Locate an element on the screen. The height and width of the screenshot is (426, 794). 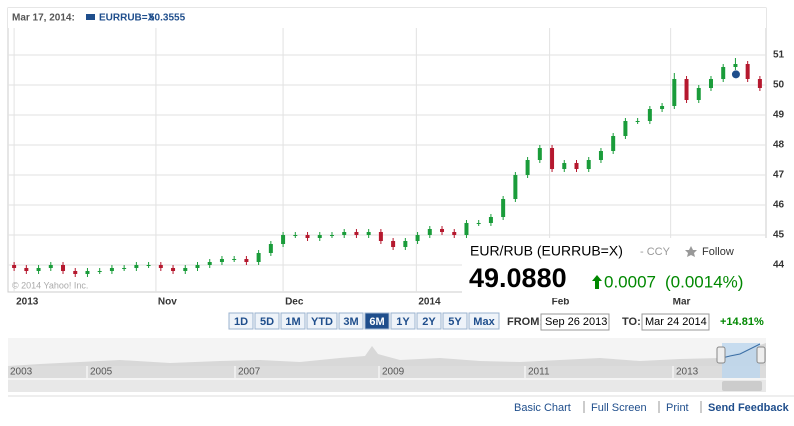
range-button-label: 1D is located at coordinates (241, 322).